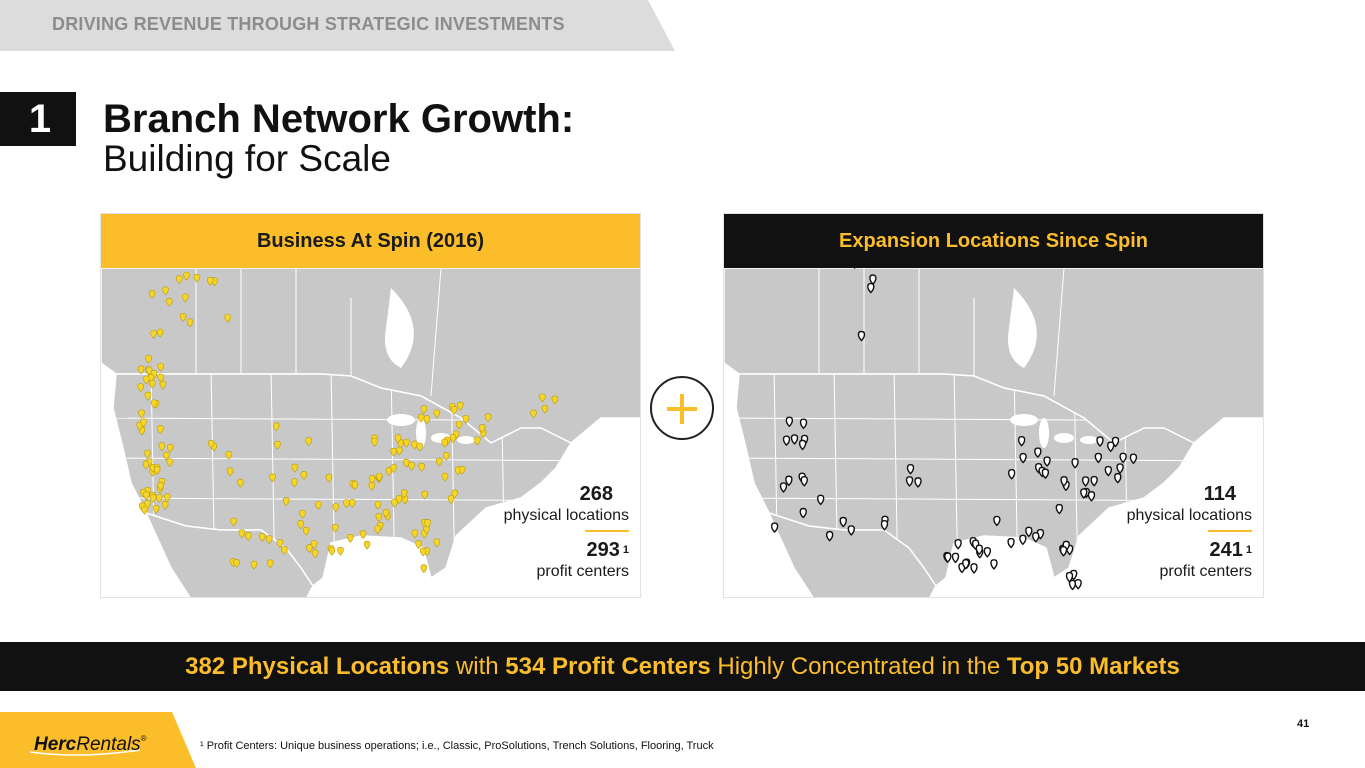 The width and height of the screenshot is (1365, 768). Describe the element at coordinates (1248, 550) in the screenshot. I see `footnote-marker: 1` at that location.